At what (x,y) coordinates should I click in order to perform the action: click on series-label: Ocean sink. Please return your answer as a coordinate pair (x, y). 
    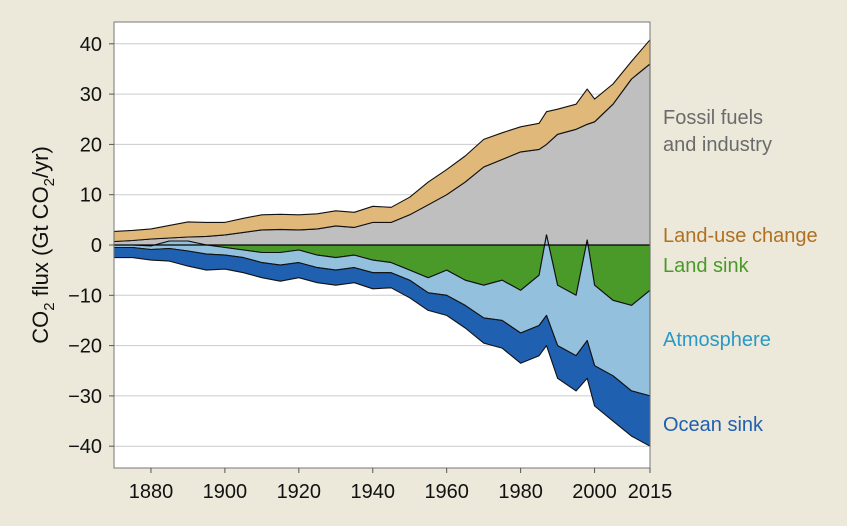
    Looking at the image, I should click on (713, 425).